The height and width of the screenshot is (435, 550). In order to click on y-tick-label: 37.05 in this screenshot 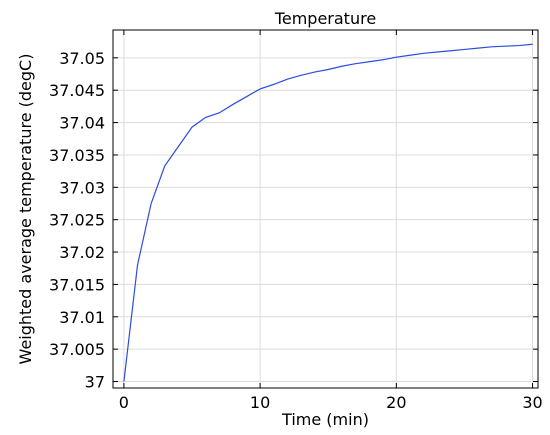, I will do `click(82, 58)`.